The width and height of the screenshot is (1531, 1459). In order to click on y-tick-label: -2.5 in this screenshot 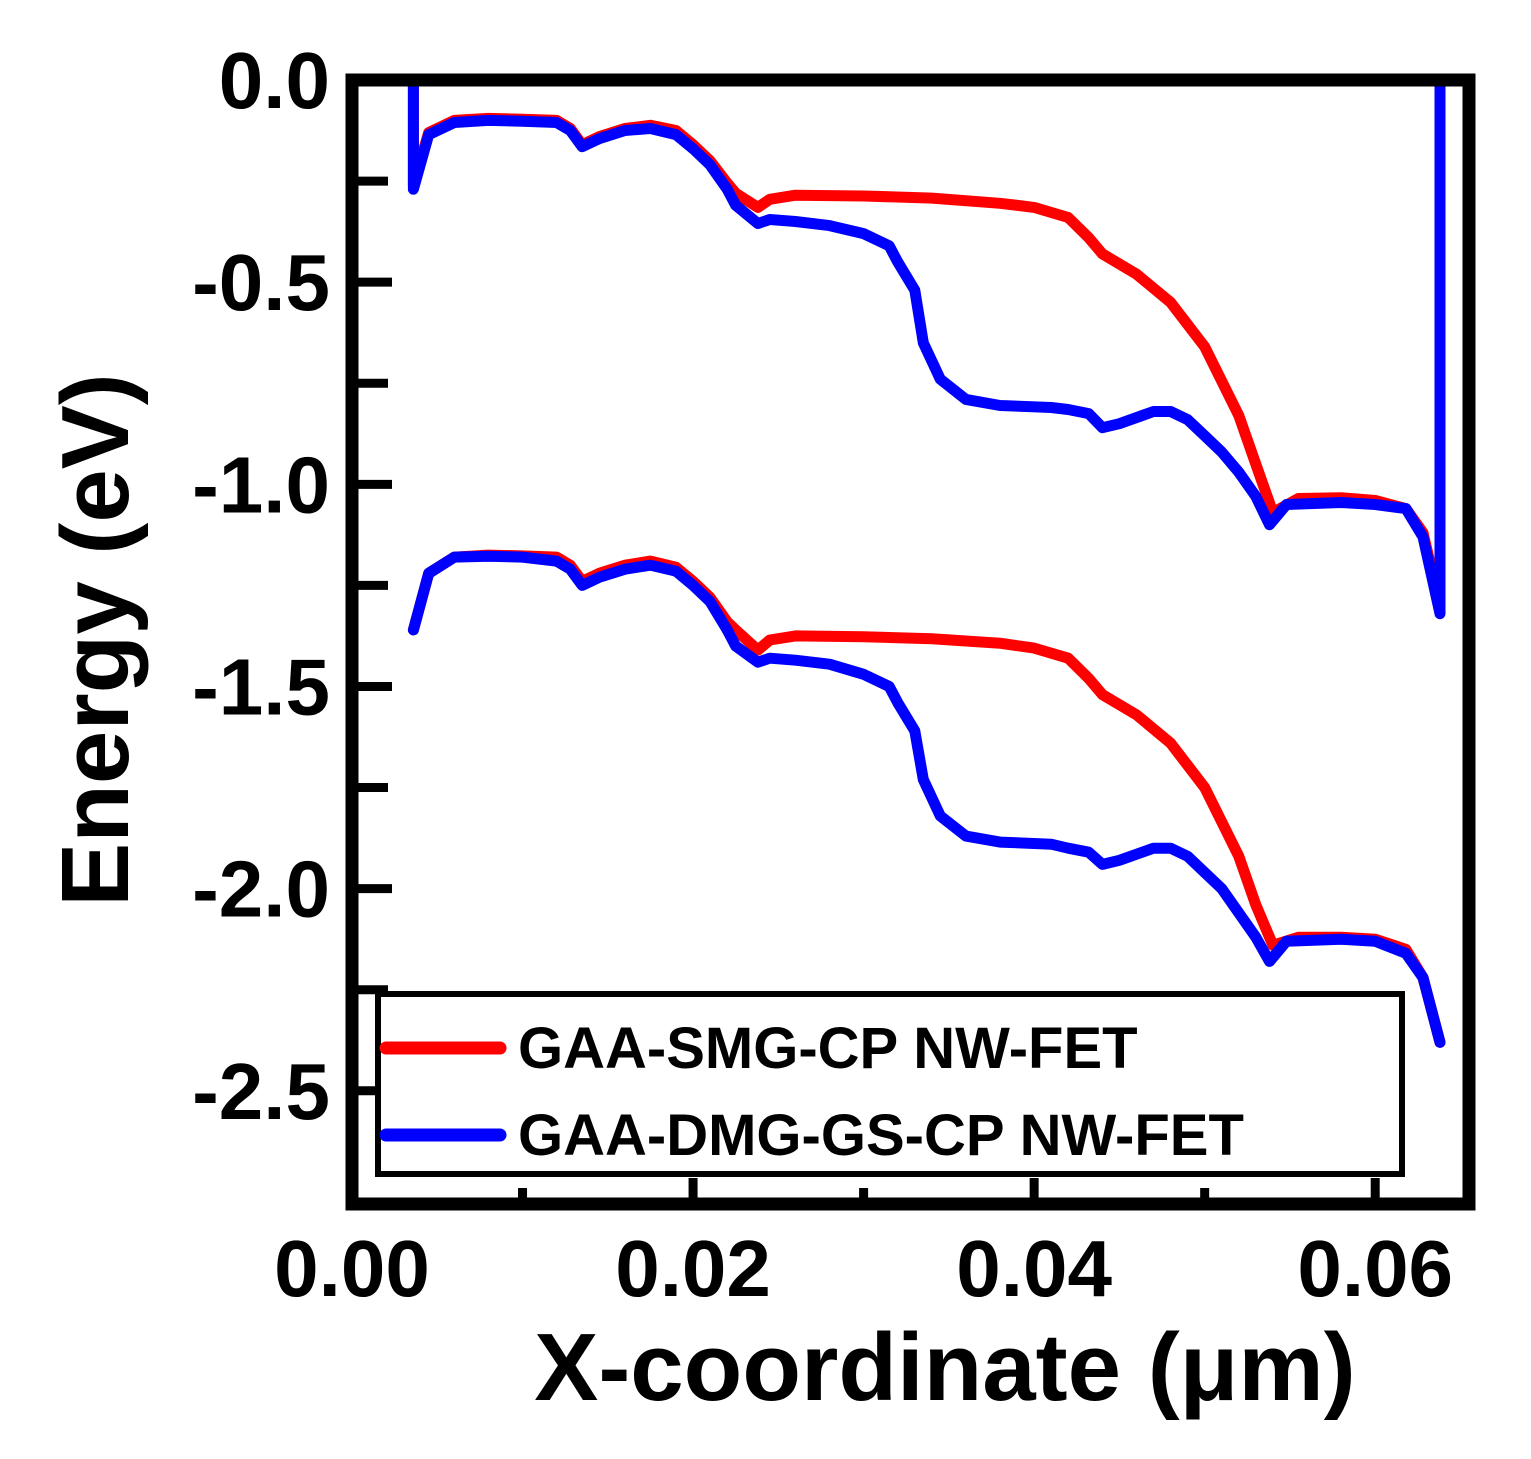, I will do `click(261, 1091)`.